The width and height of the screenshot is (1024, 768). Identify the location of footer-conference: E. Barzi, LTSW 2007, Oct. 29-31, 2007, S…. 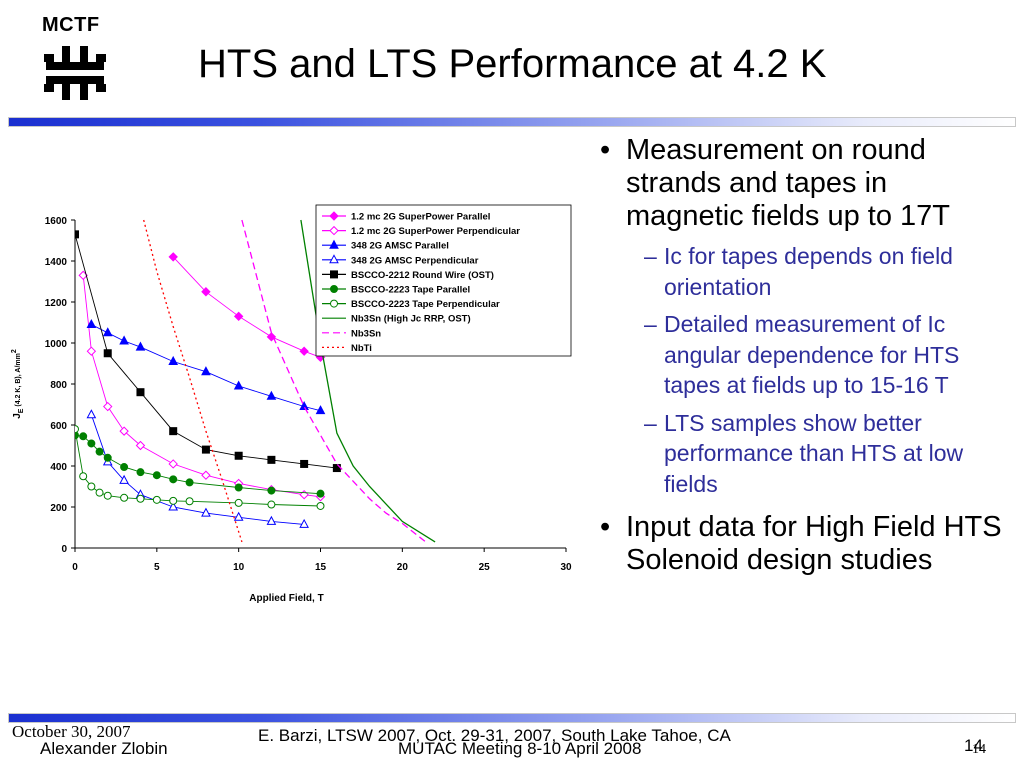
(494, 735).